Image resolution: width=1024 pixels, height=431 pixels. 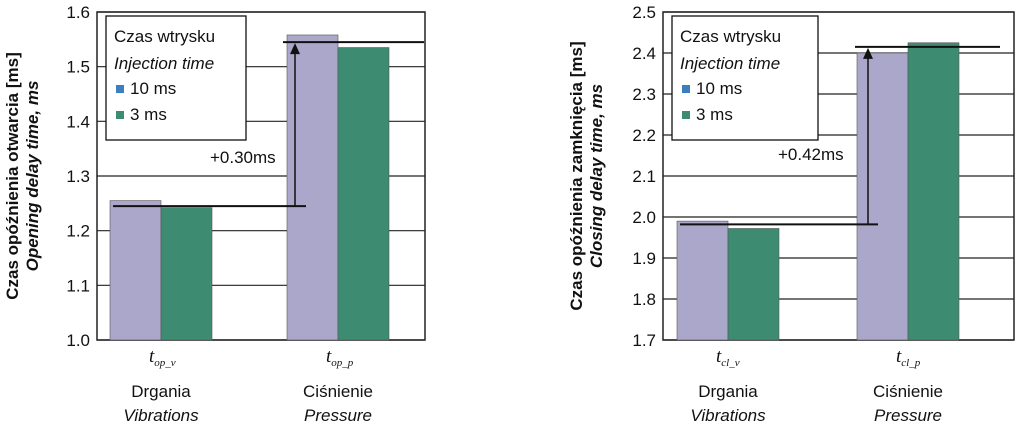 I want to click on category-symbol: top_v, so click(x=162, y=357).